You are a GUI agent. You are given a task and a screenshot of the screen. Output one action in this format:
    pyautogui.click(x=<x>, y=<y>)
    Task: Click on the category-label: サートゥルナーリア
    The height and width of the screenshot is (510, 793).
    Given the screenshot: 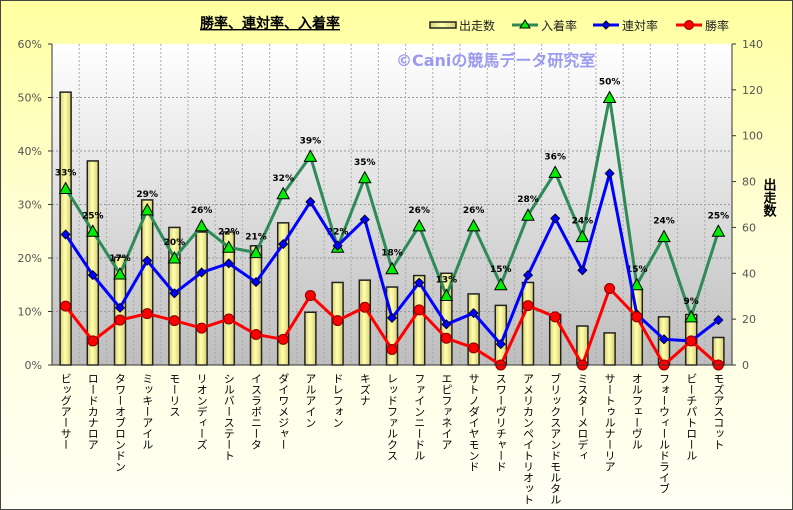 What is the action you would take?
    pyautogui.click(x=609, y=422)
    